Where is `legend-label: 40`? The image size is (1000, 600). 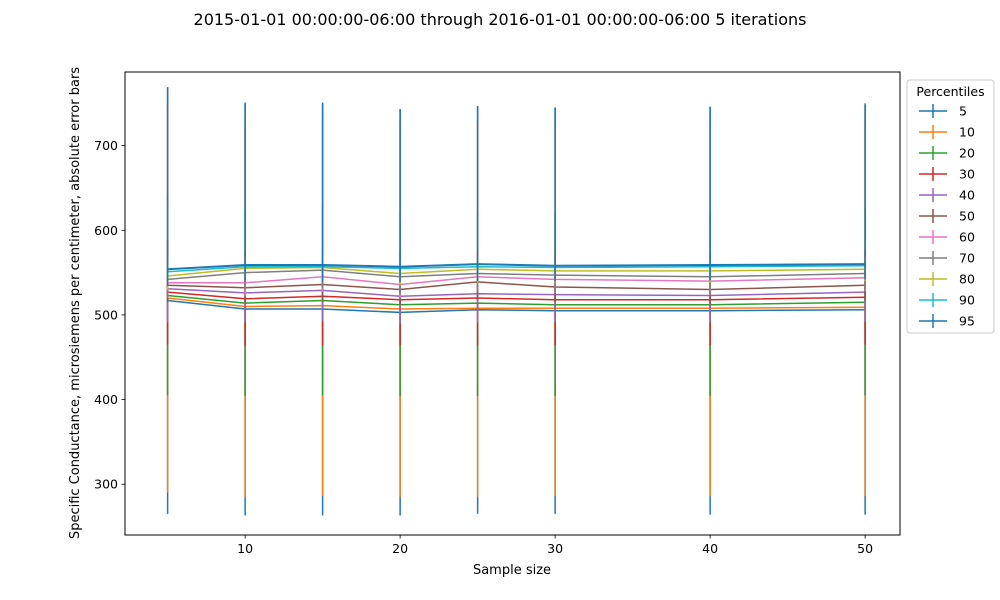
legend-label: 40 is located at coordinates (967, 195).